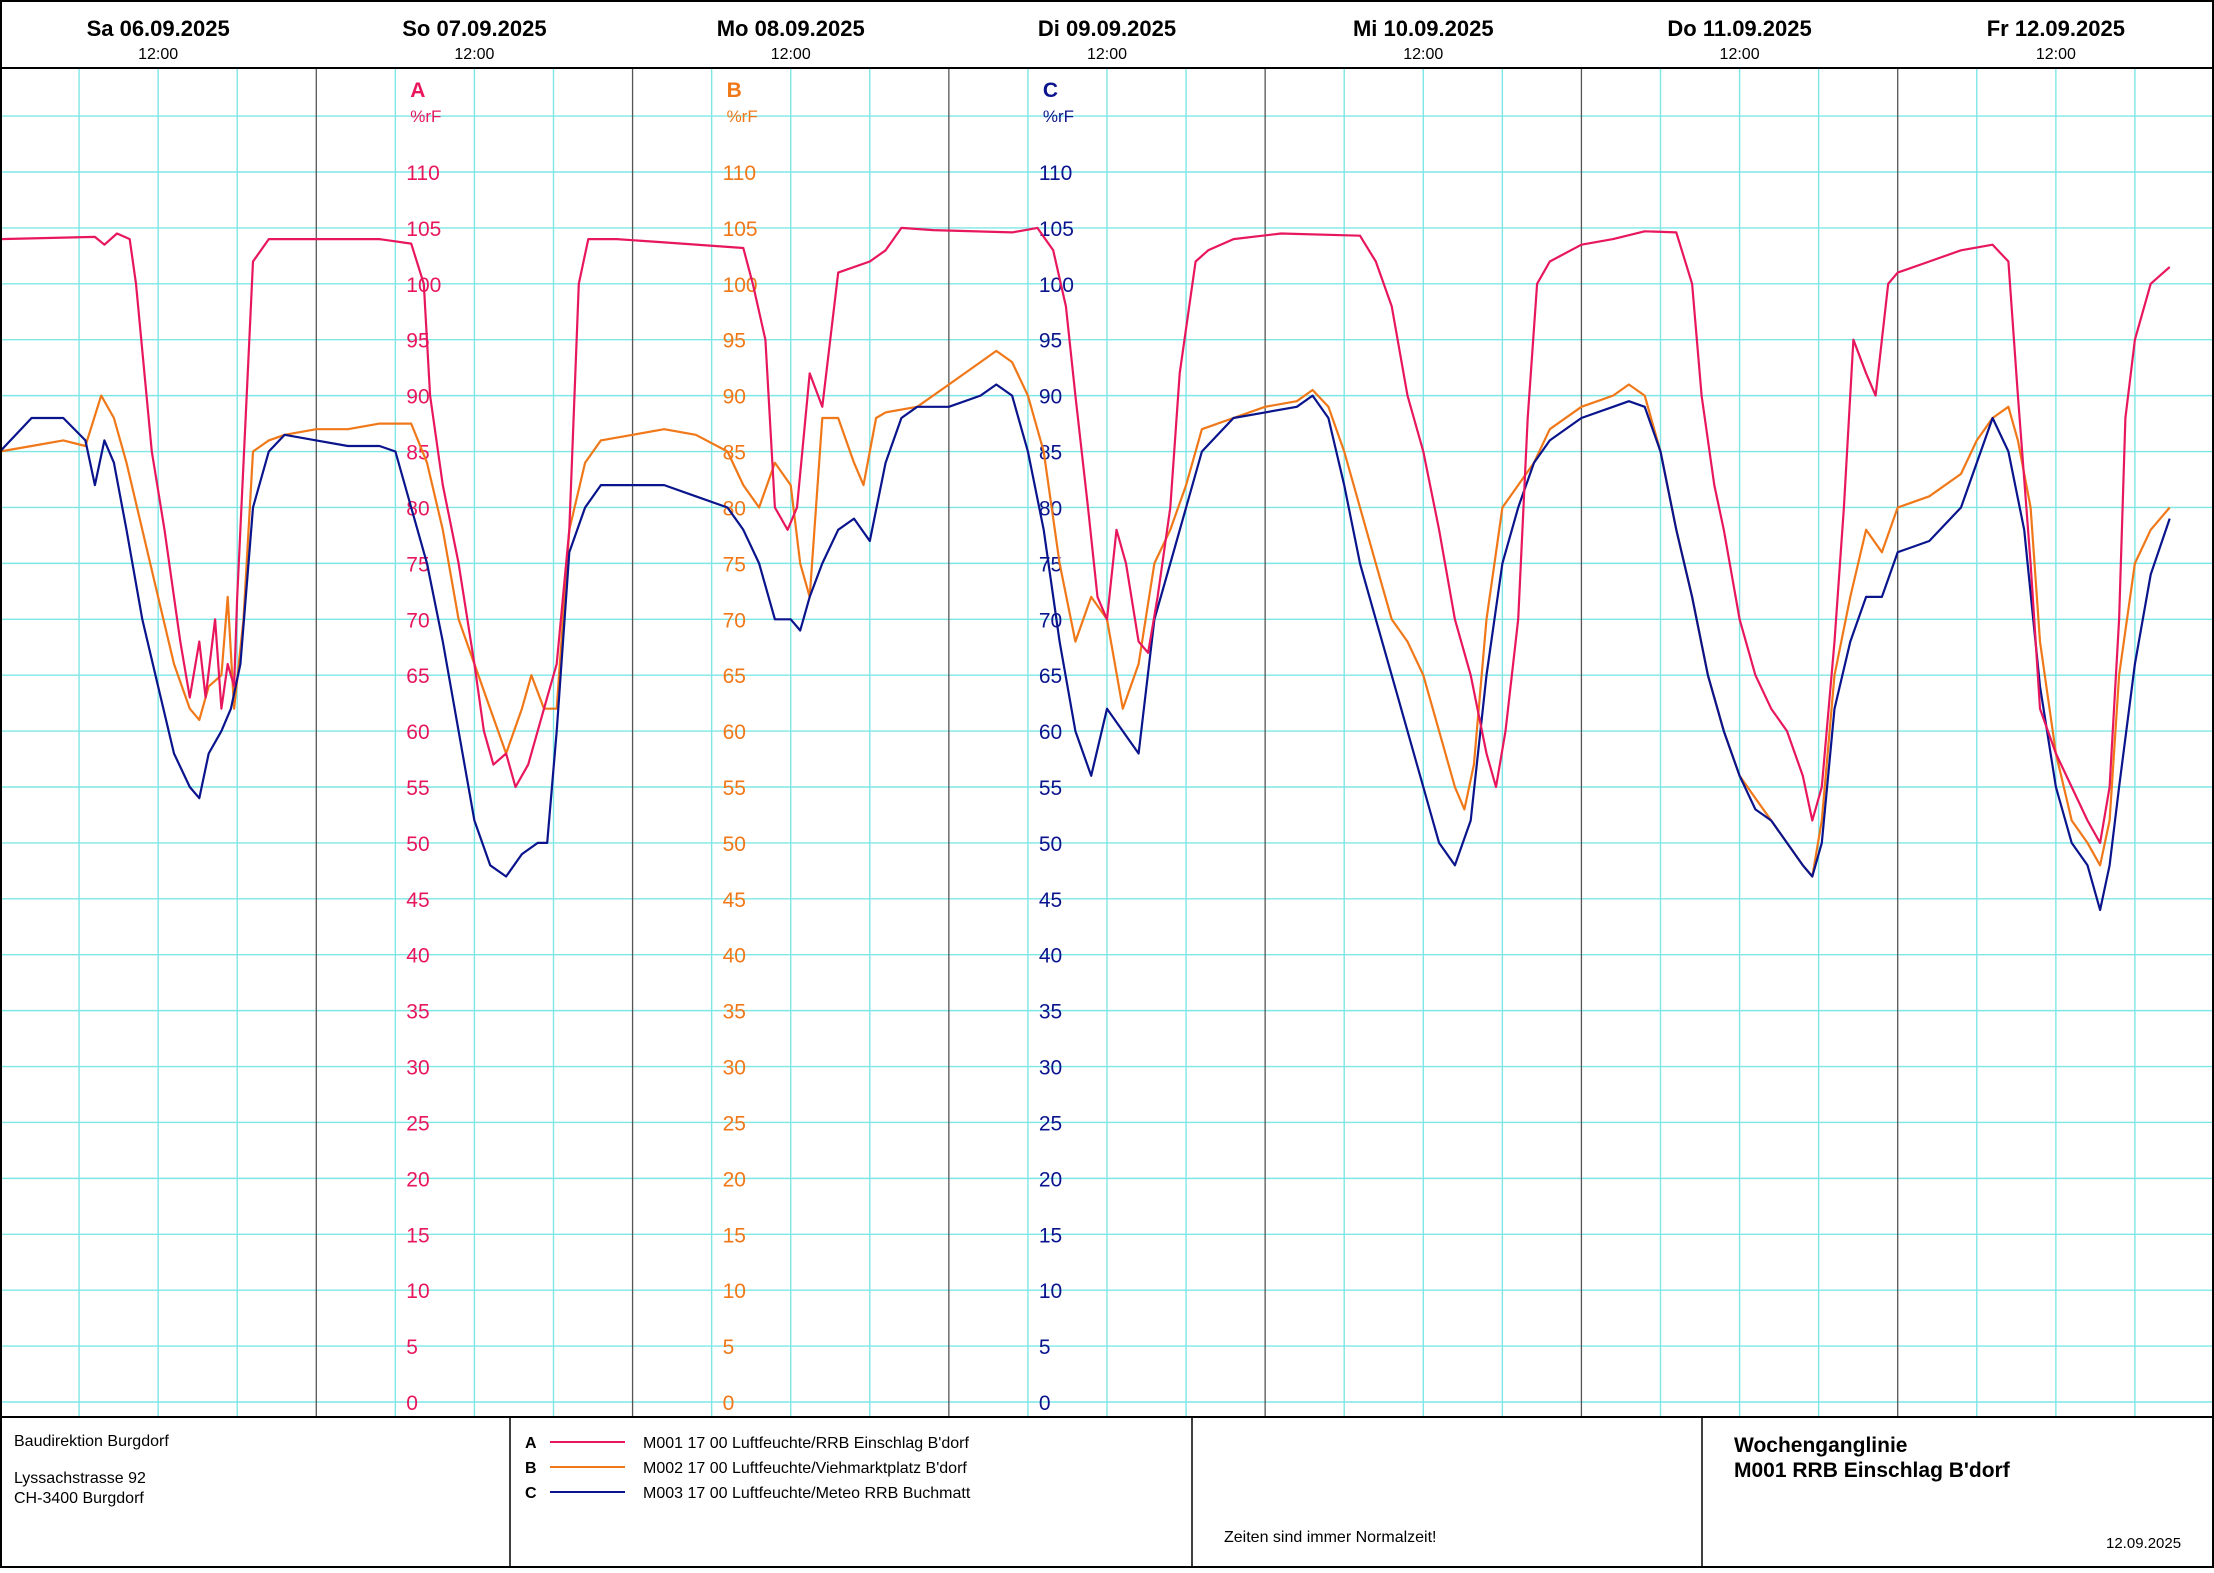  What do you see at coordinates (1330, 1537) in the screenshot?
I see `time-note: Zeiten sind immer Normalzeit!` at bounding box center [1330, 1537].